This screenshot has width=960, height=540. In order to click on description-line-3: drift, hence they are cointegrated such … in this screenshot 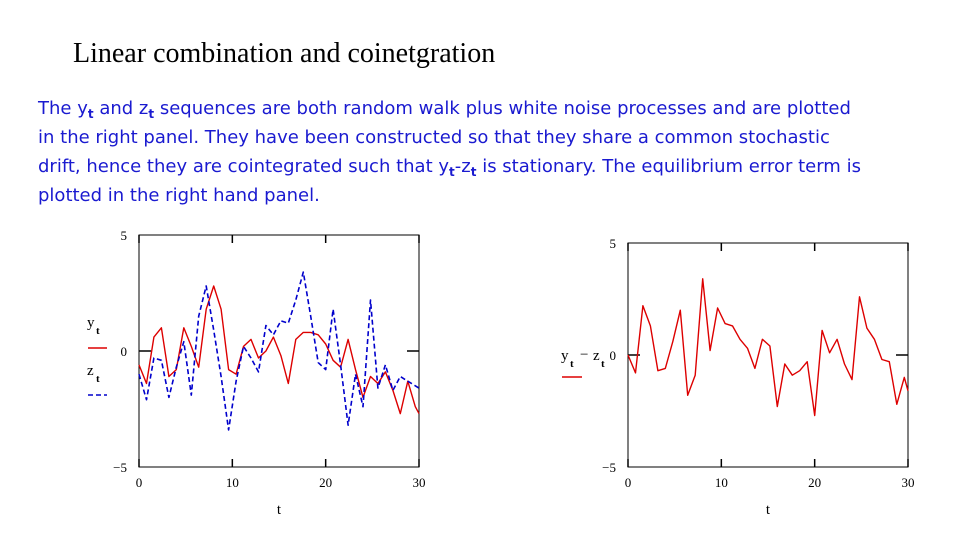, I will do `click(488, 166)`.